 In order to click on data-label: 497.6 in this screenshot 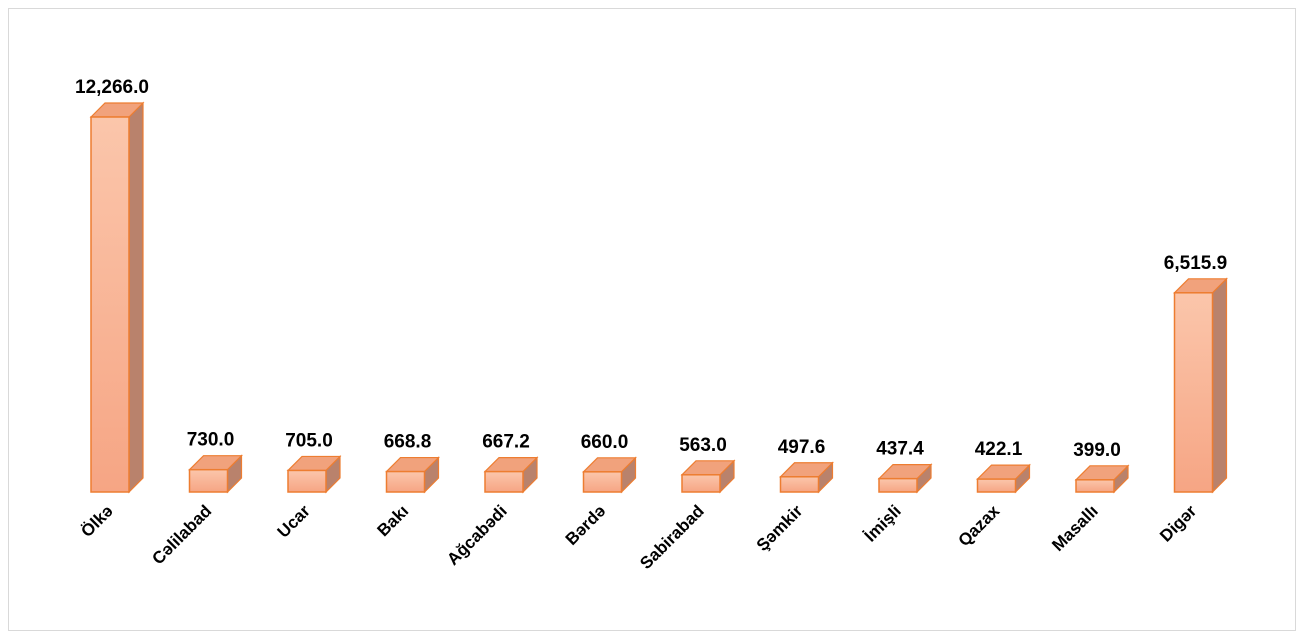, I will do `click(802, 447)`.